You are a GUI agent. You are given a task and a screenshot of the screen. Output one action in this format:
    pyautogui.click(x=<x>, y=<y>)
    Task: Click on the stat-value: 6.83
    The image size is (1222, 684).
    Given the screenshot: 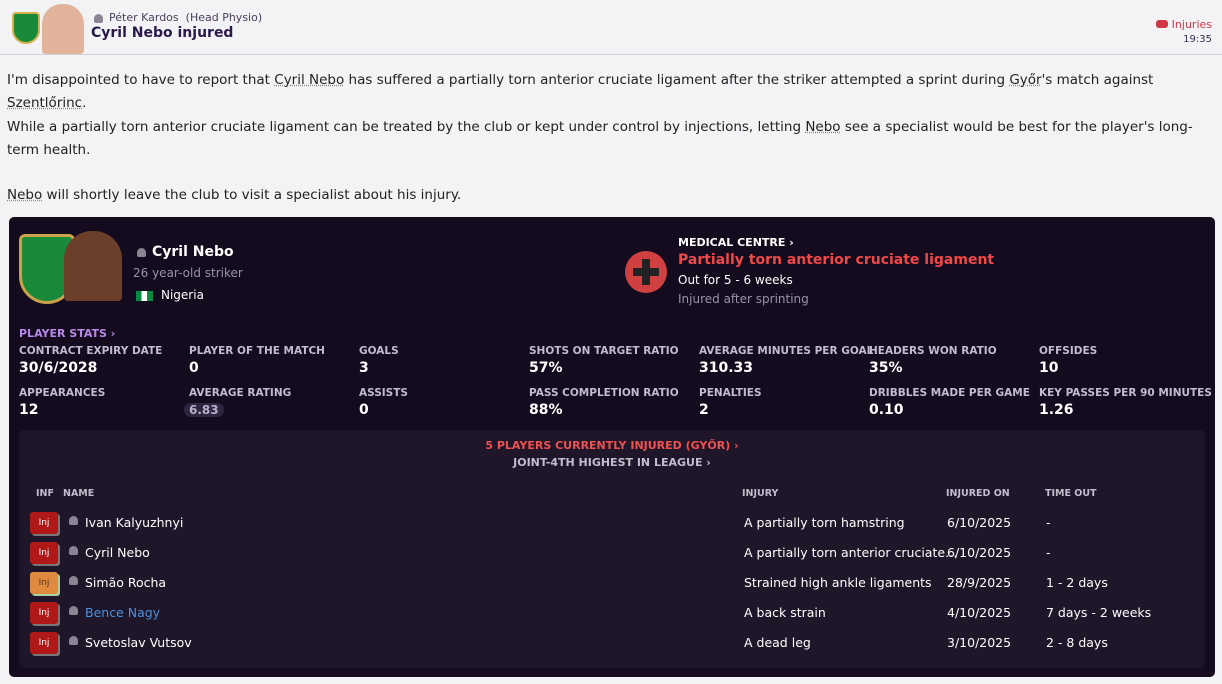 What is the action you would take?
    pyautogui.click(x=204, y=410)
    